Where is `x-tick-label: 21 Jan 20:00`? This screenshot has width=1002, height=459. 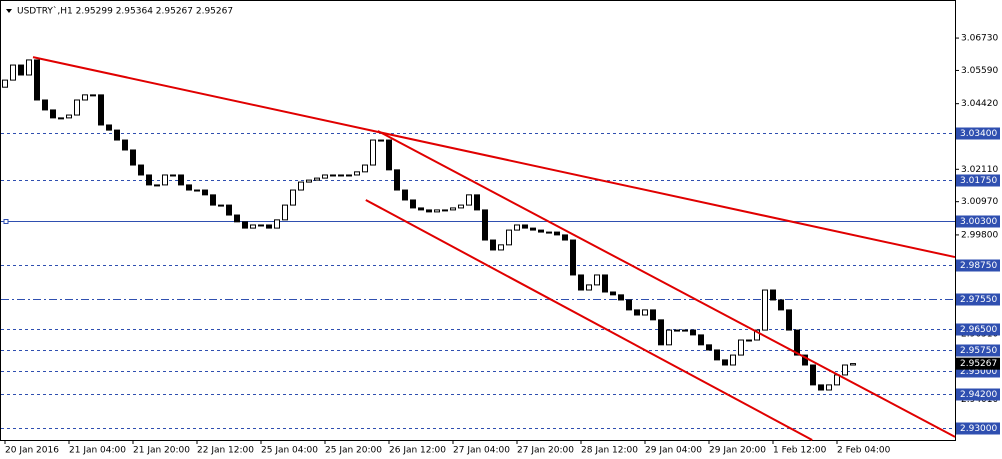 x-tick-label: 21 Jan 20:00 is located at coordinates (161, 451).